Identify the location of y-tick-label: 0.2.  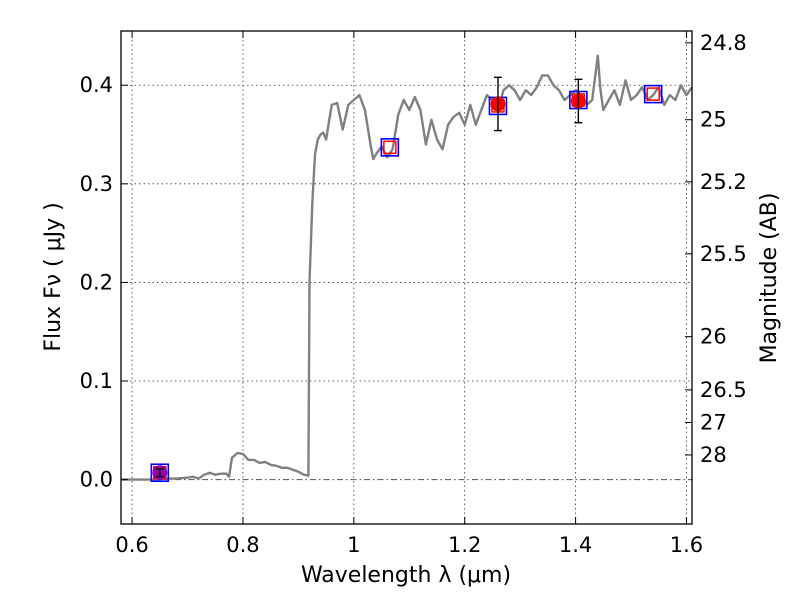
(96, 282).